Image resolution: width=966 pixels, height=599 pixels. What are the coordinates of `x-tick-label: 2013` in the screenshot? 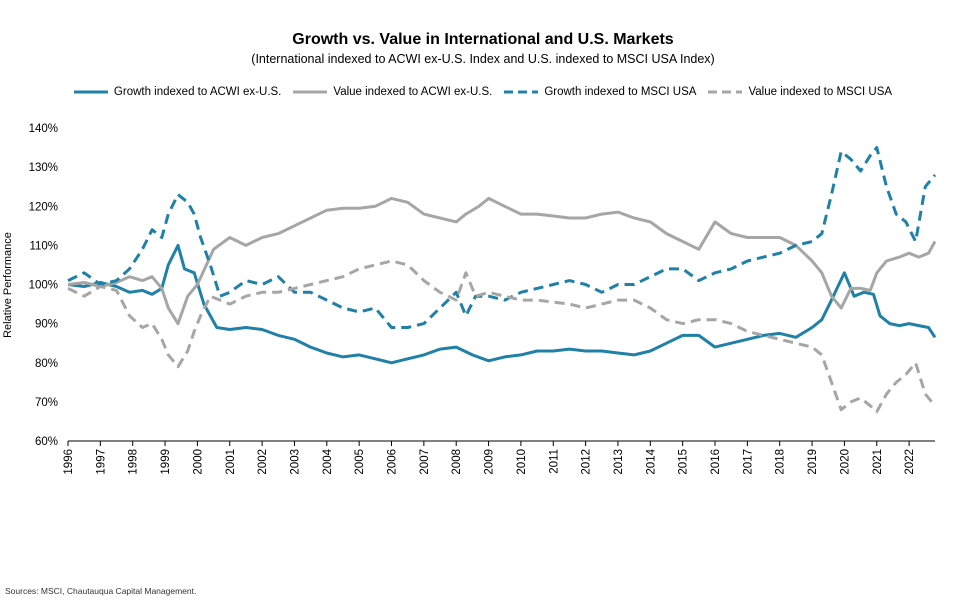 It's located at (619, 462).